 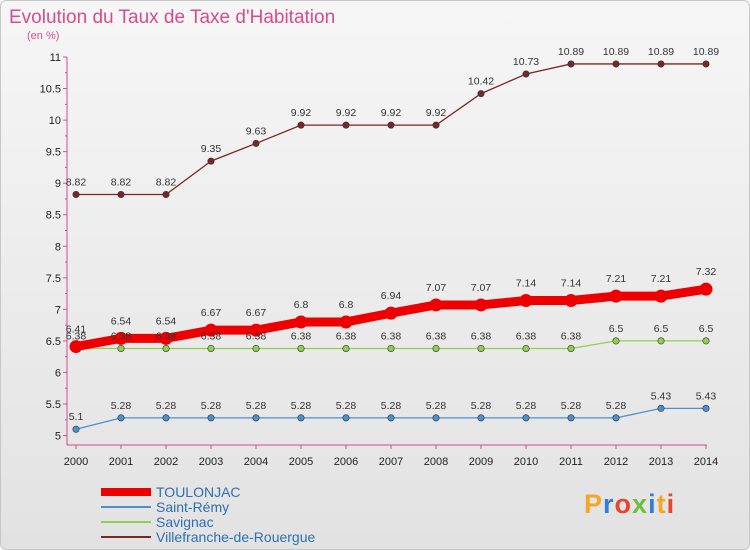 I want to click on y-tick-label: 6.5, so click(x=53, y=342).